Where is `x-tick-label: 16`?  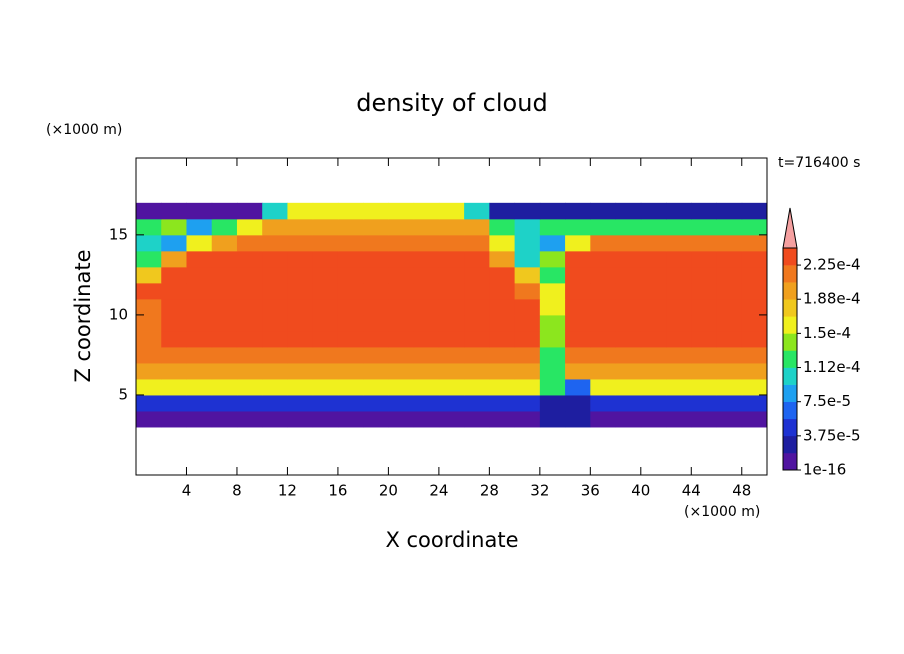
x-tick-label: 16 is located at coordinates (337, 491).